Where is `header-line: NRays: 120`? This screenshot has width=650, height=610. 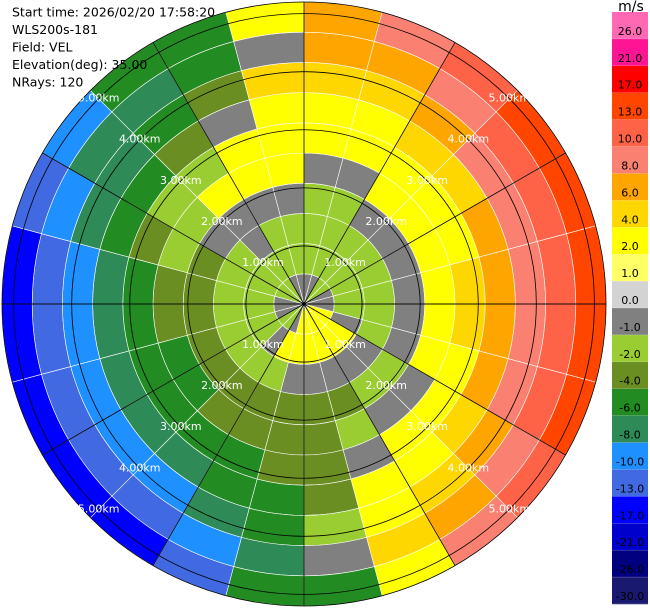
header-line: NRays: 120 is located at coordinates (47, 82).